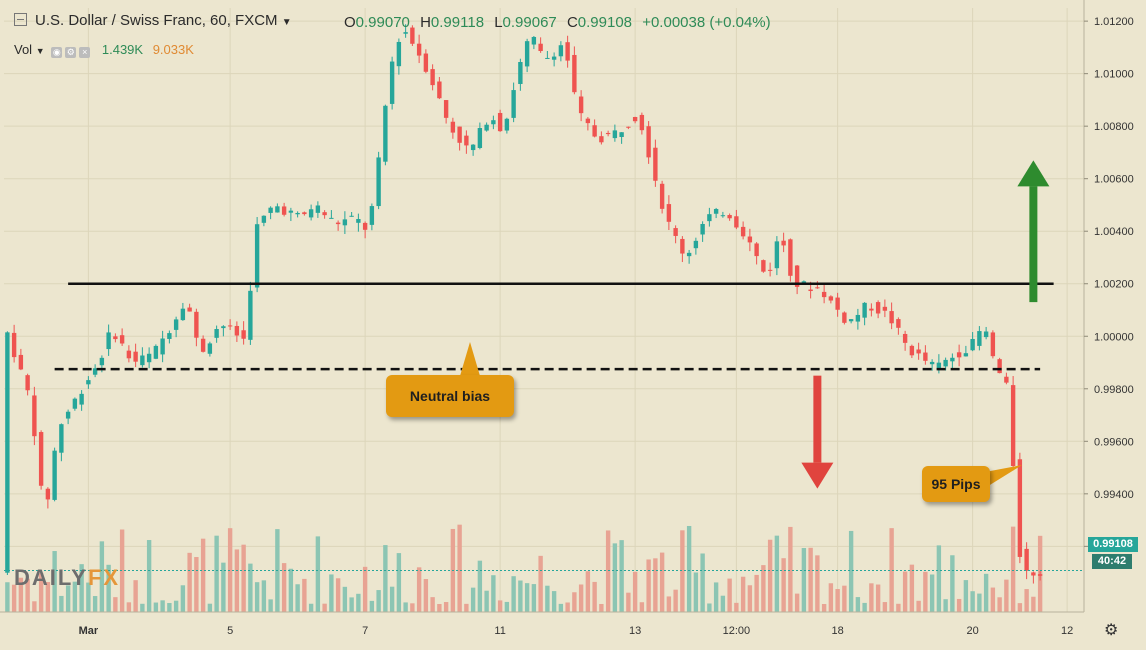  Describe the element at coordinates (1114, 180) in the screenshot. I see `y-tick-label: 1.00600` at that location.